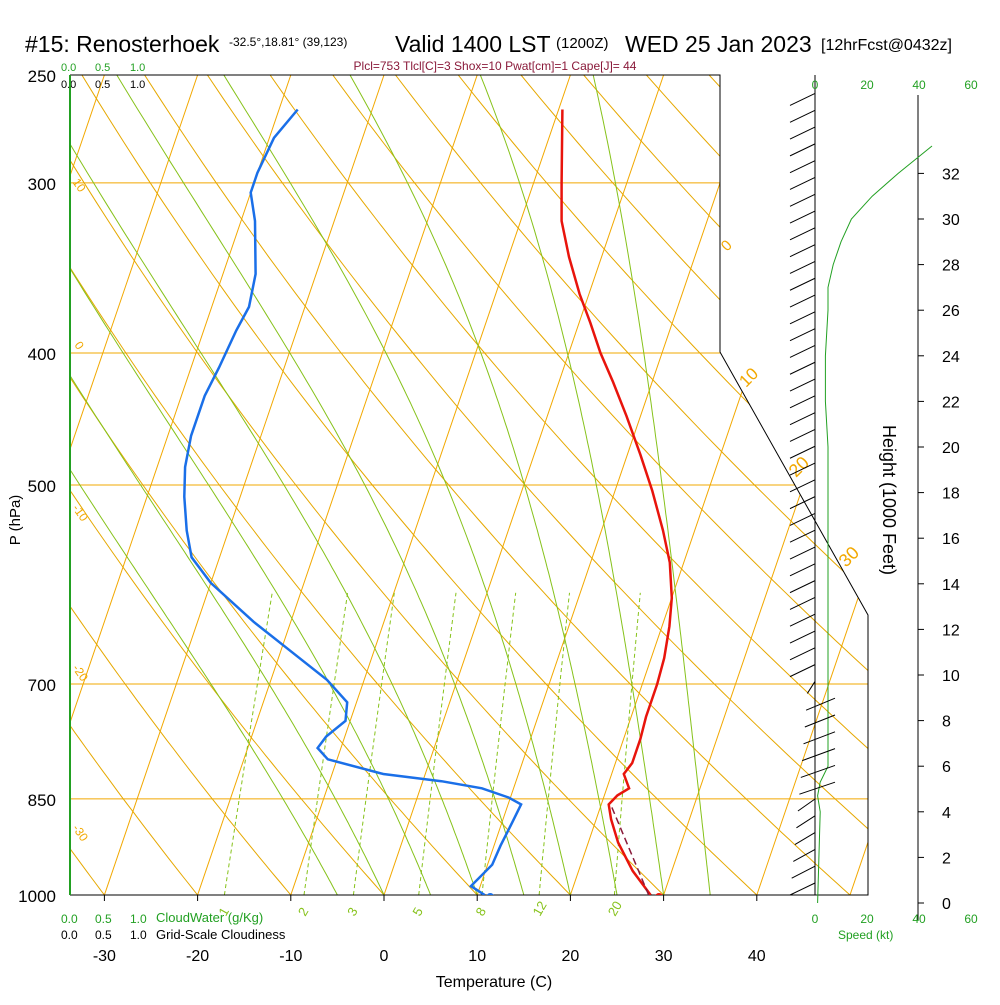  Describe the element at coordinates (42, 685) in the screenshot. I see `pressure-tick-label: 700` at that location.